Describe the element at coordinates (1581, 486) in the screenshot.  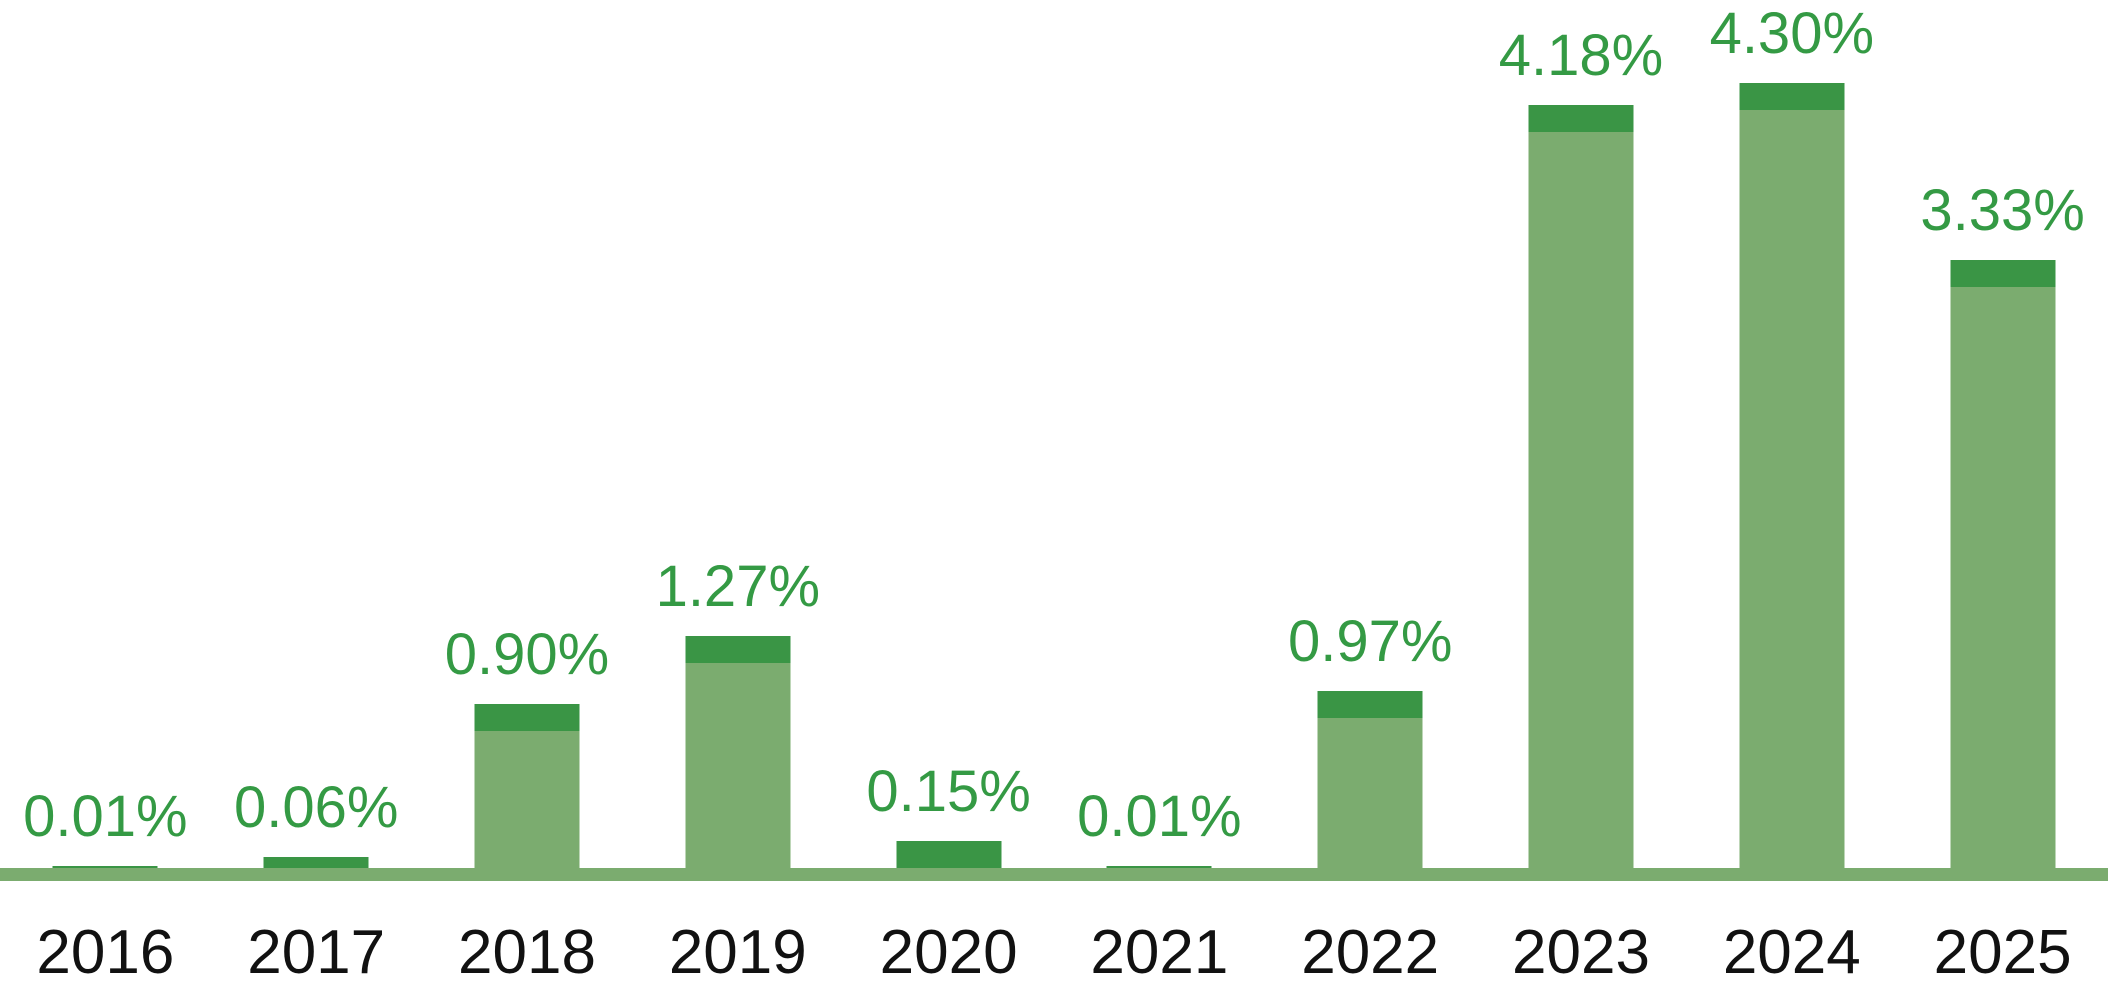
I see `bar-2023` at that location.